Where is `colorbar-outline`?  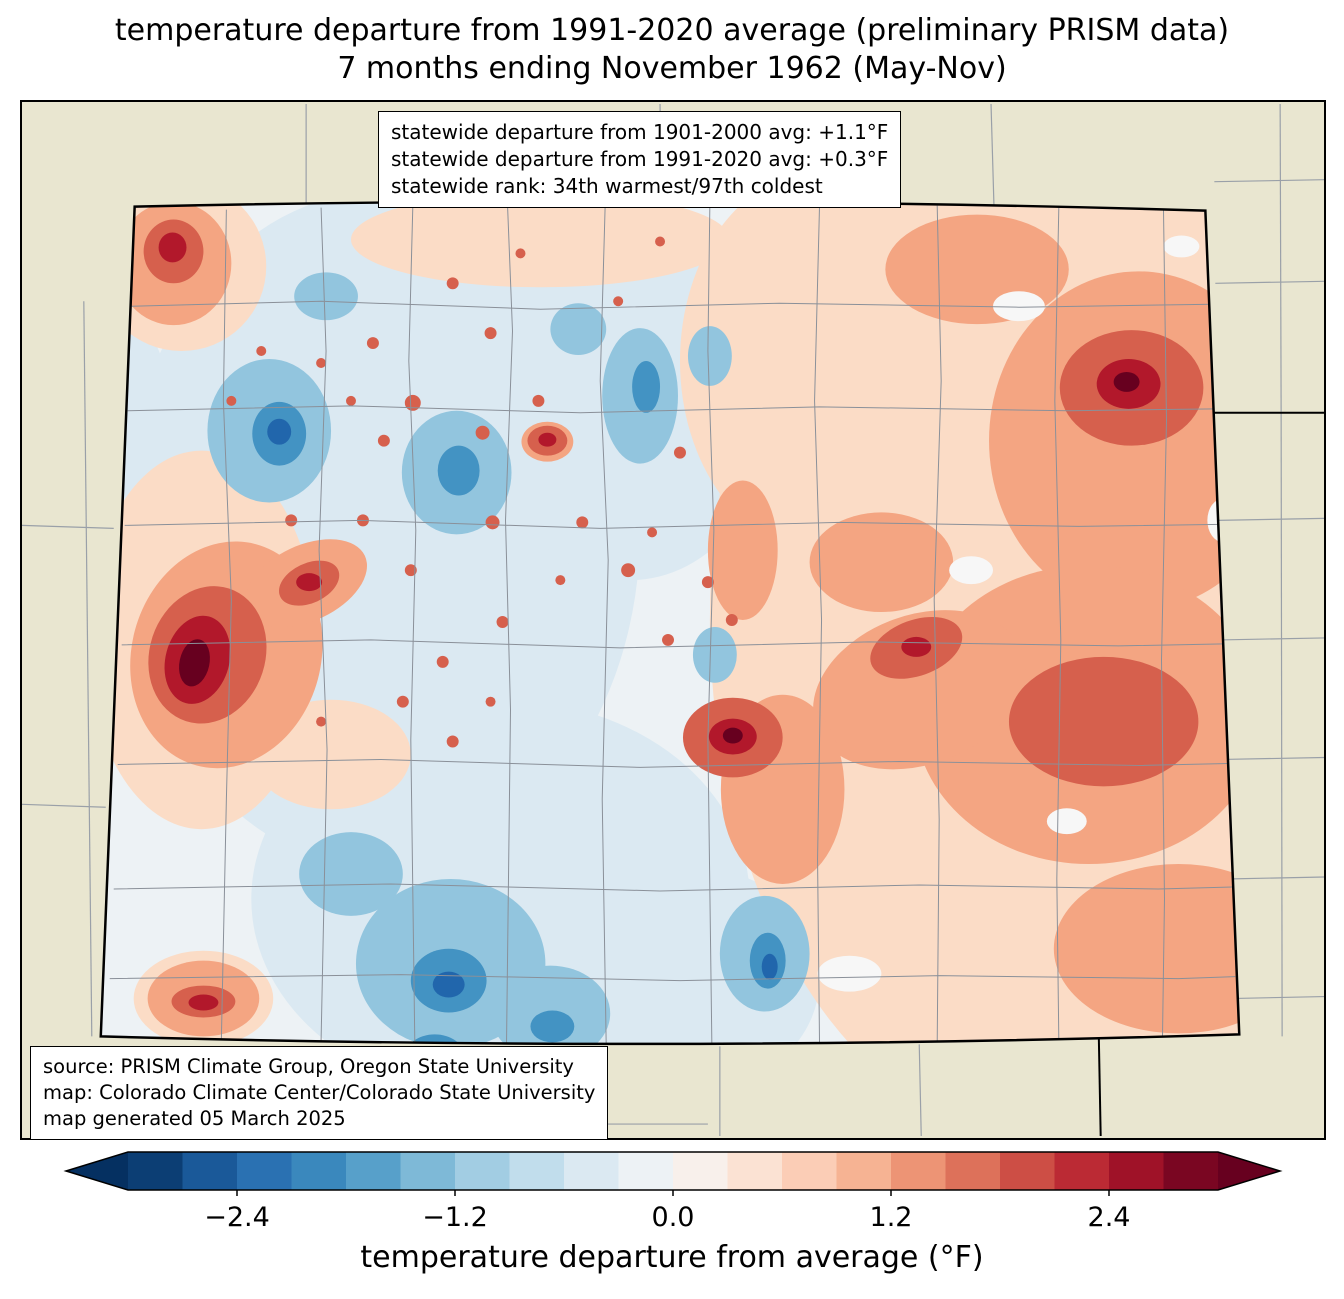
colorbar-outline is located at coordinates (673, 1171).